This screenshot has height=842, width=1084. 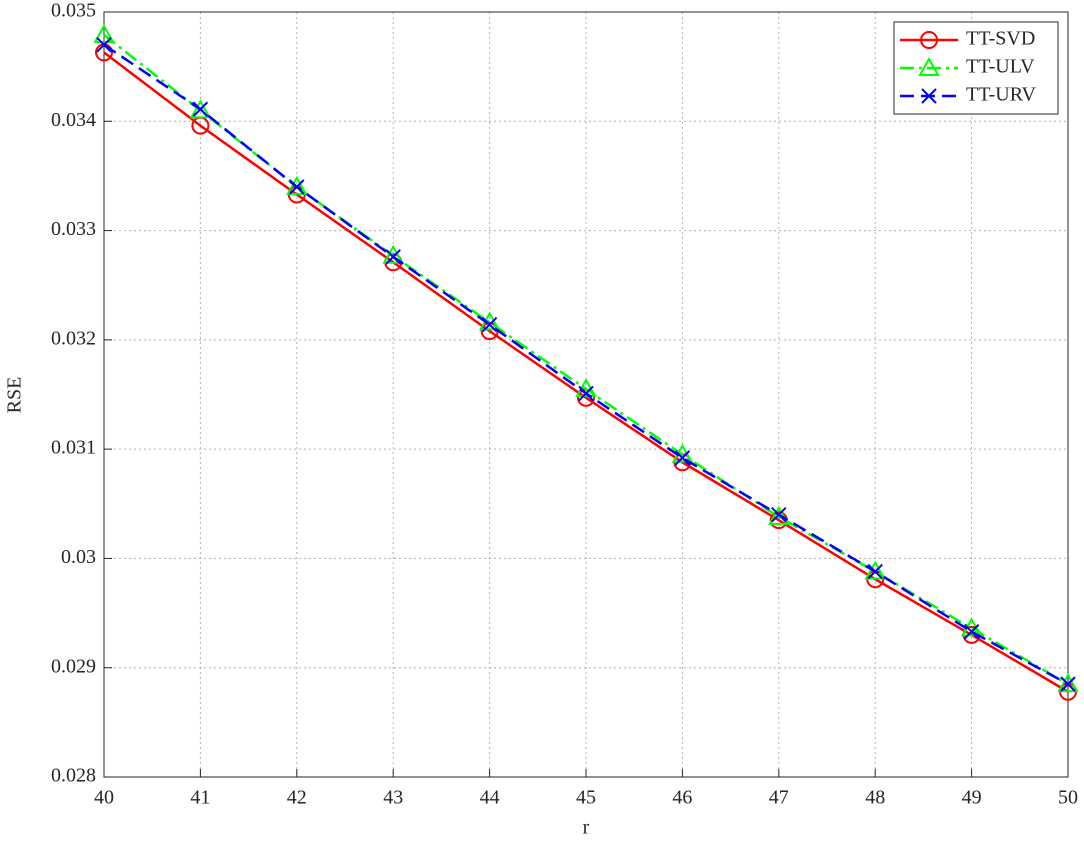 What do you see at coordinates (73, 666) in the screenshot?
I see `y-tick-label: 0.029` at bounding box center [73, 666].